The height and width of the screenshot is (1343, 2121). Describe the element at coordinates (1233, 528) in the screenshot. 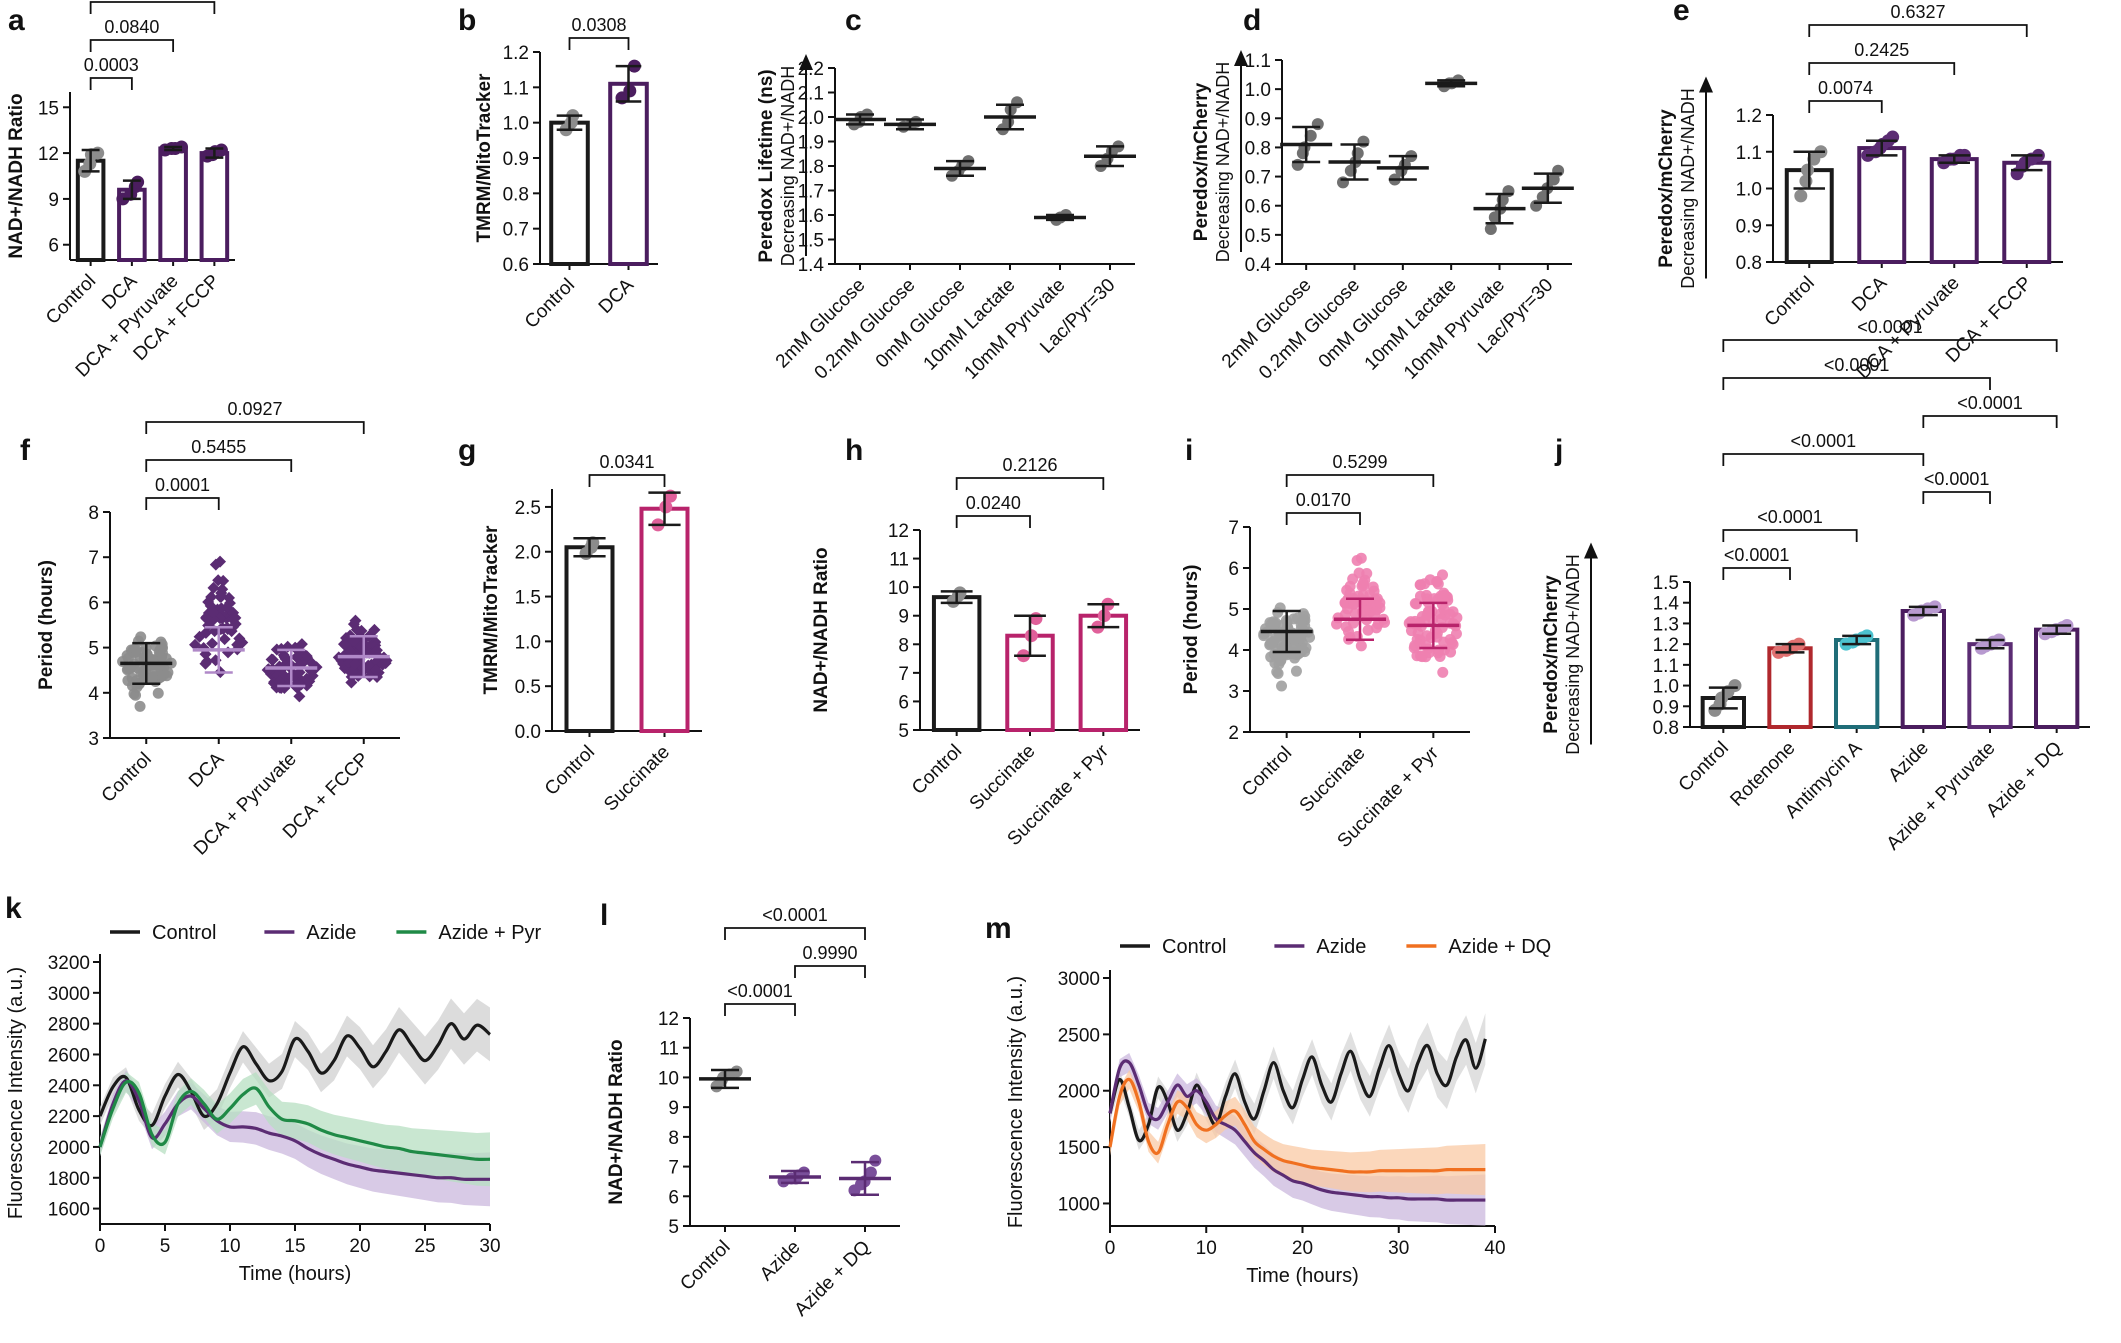

I see `y-tick-label: 7` at that location.